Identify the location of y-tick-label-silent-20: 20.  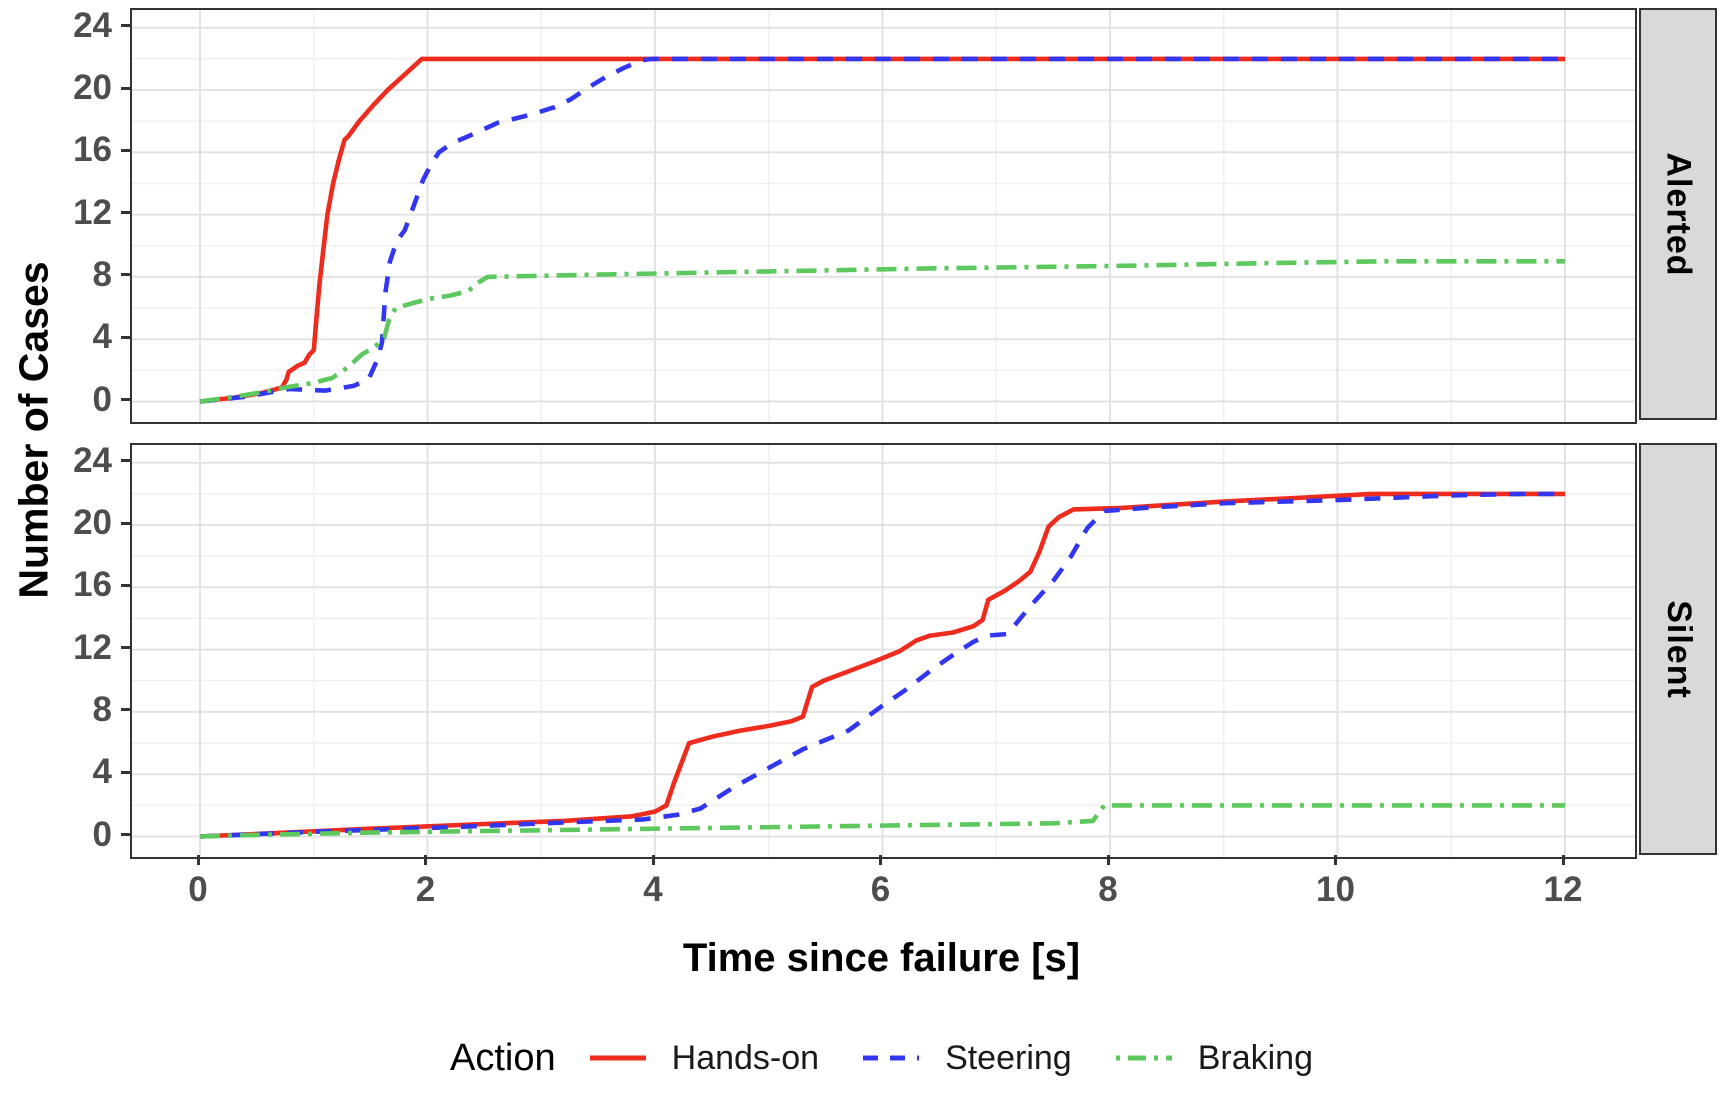
(92, 522).